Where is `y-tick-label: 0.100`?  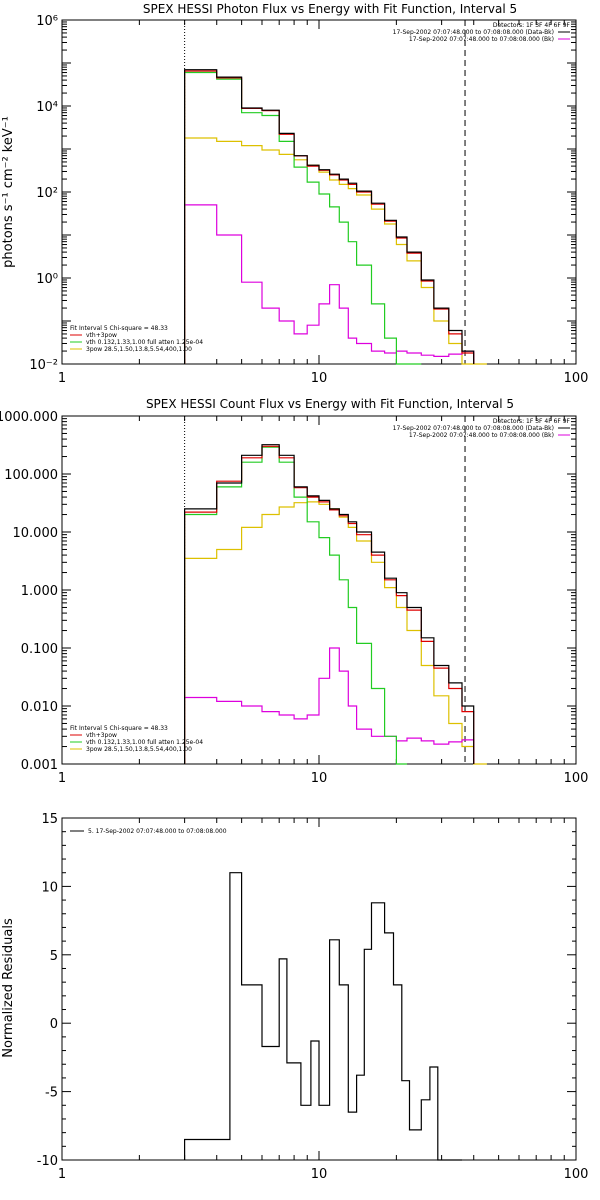
y-tick-label: 0.100 is located at coordinates (39, 649).